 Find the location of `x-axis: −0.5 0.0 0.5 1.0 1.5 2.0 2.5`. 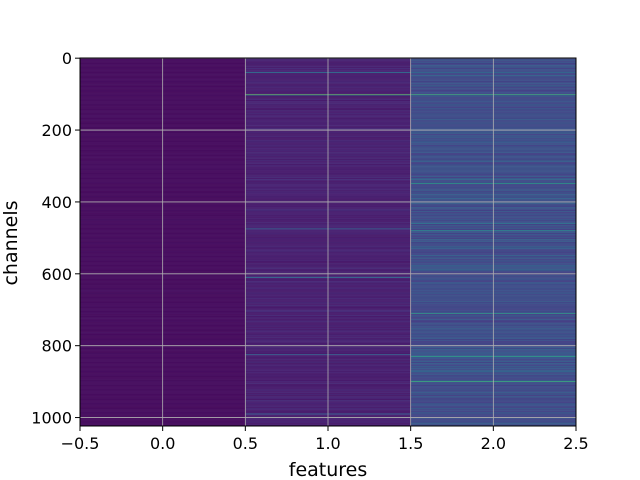

x-axis: −0.5 0.0 0.5 1.0 1.5 2.0 2.5 is located at coordinates (325, 439).